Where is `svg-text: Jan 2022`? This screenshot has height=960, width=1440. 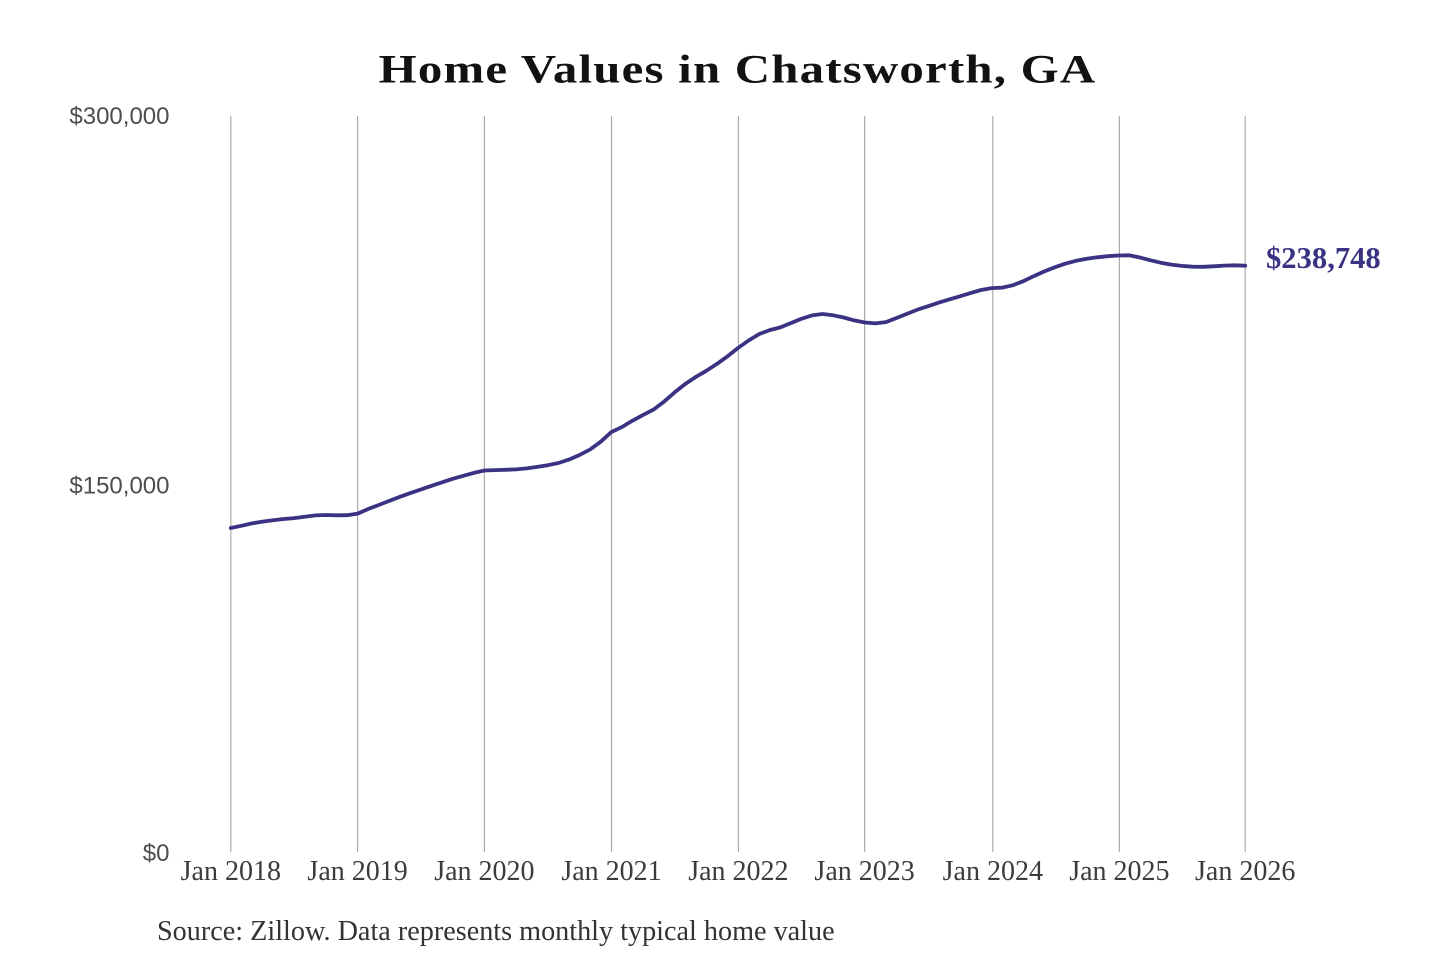
svg-text: Jan 2022 is located at coordinates (738, 871).